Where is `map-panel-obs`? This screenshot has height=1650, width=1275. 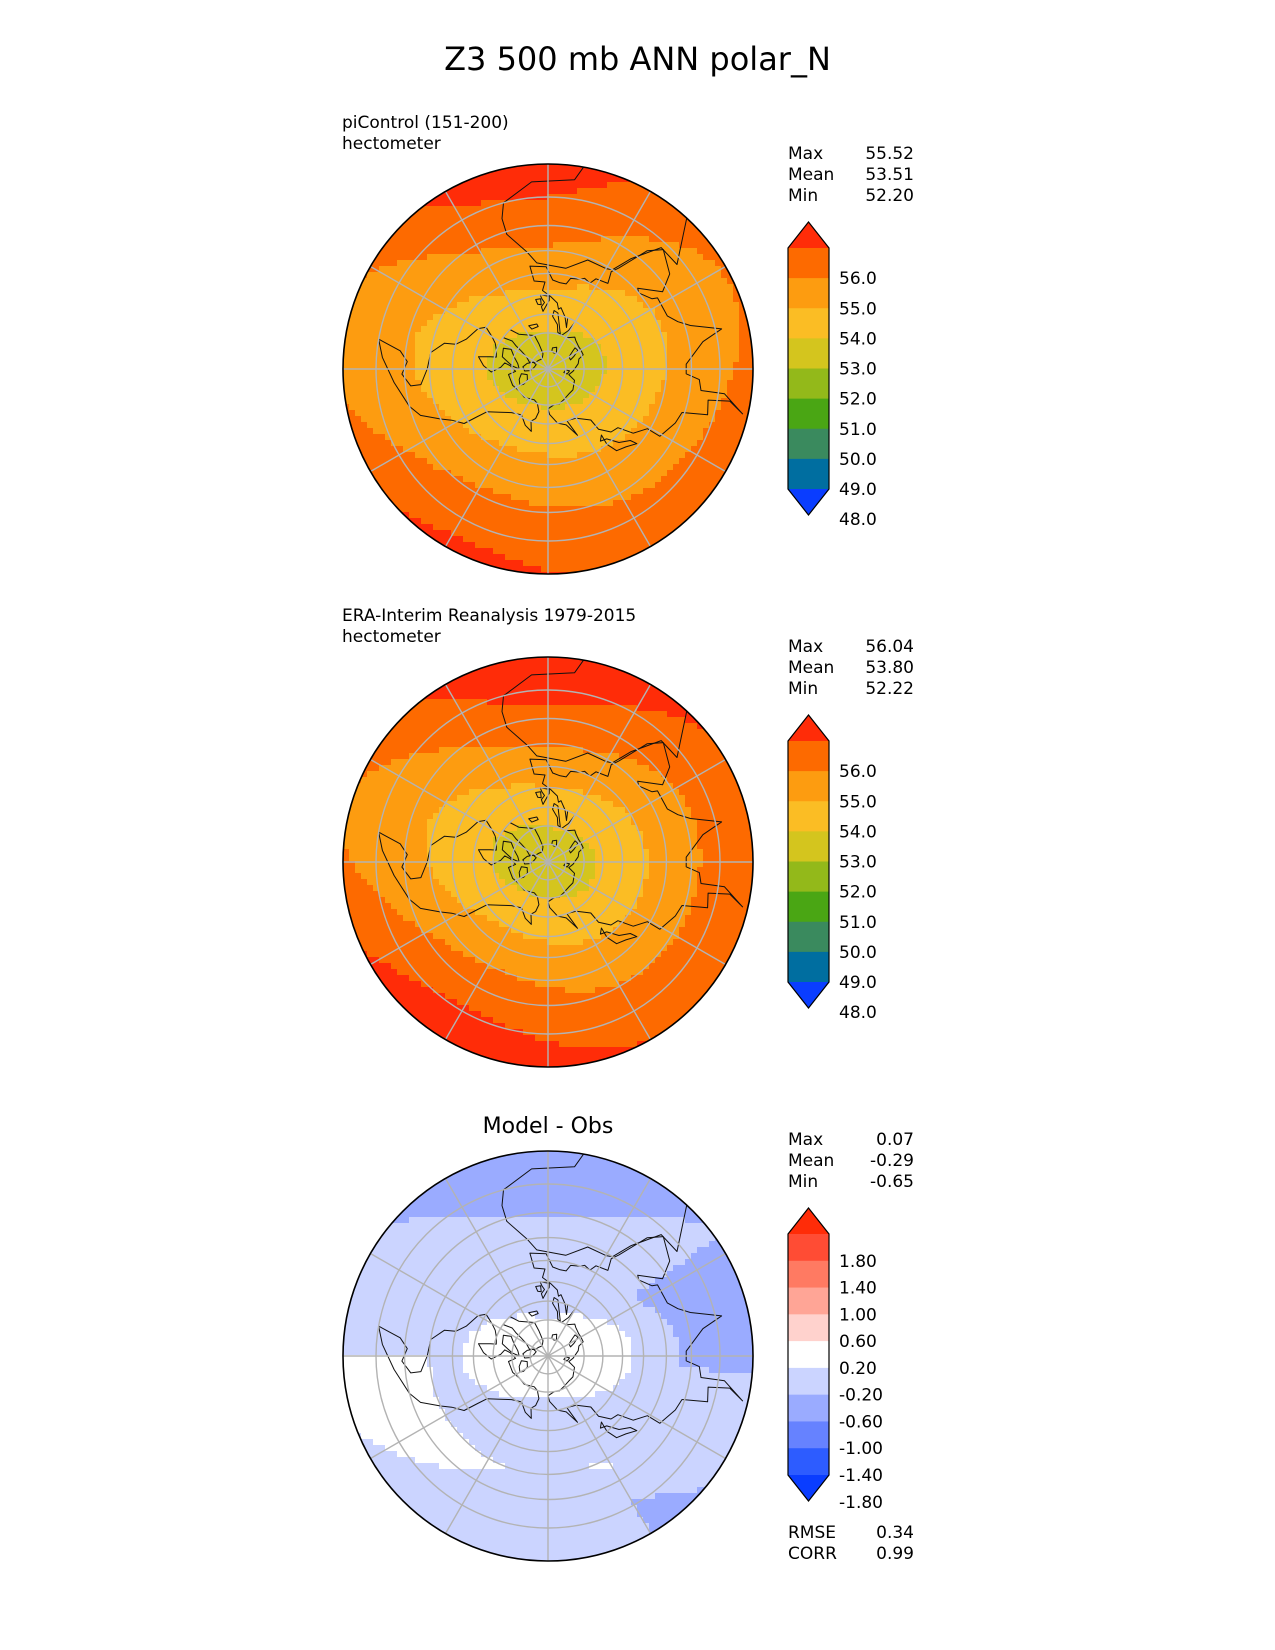
map-panel-obs is located at coordinates (548, 862).